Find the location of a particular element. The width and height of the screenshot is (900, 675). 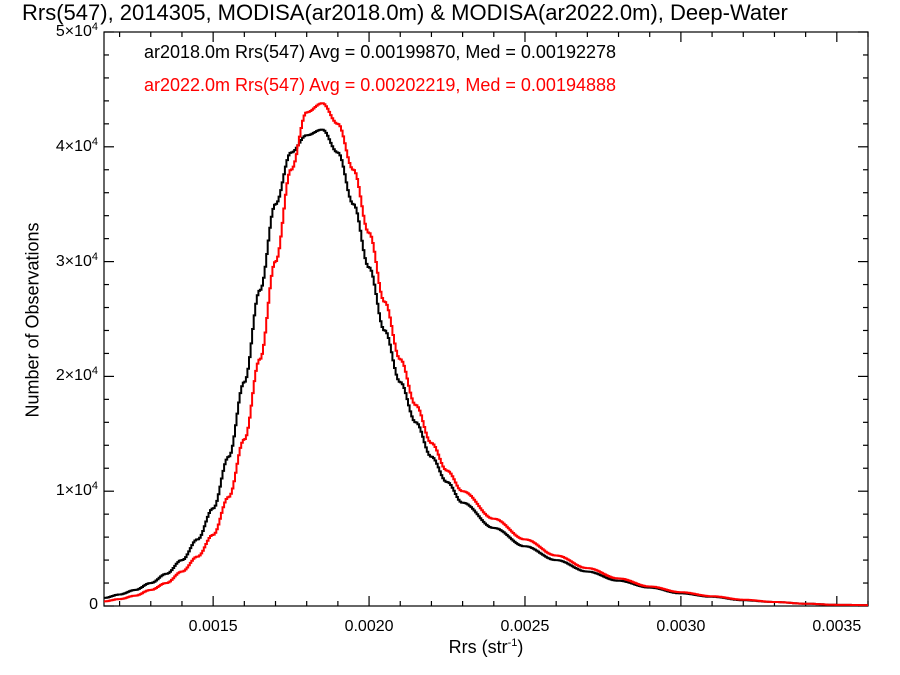

y-tick-label-base: 2×10 is located at coordinates (73, 376).